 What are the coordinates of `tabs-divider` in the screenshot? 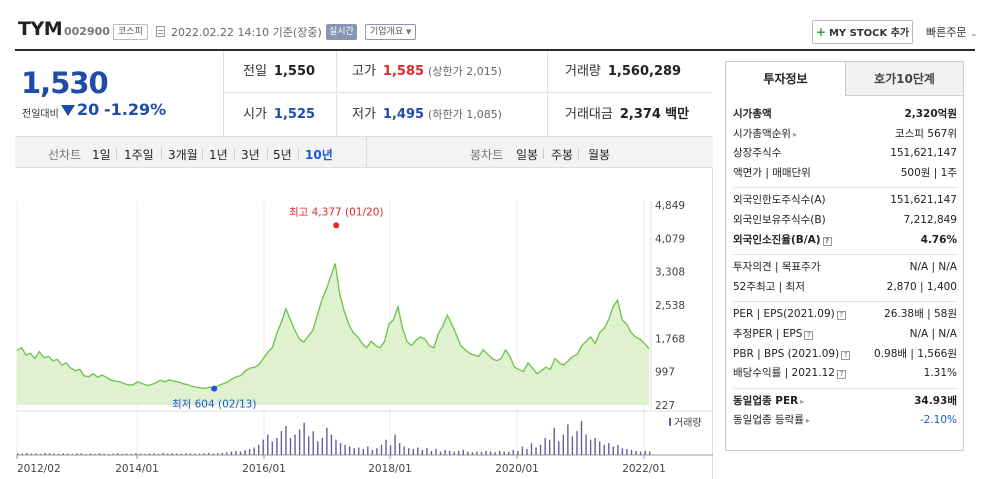 It's located at (366, 152).